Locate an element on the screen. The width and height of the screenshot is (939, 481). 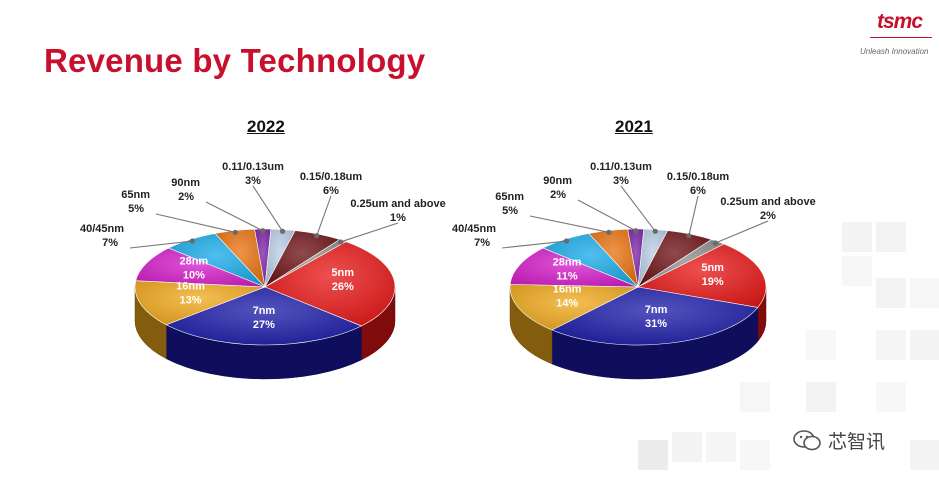
watermark-text: 芯智讯 is located at coordinates (857, 441).